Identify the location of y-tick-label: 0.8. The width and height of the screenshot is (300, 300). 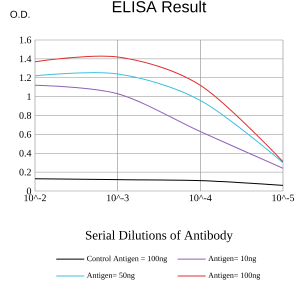
(25, 115).